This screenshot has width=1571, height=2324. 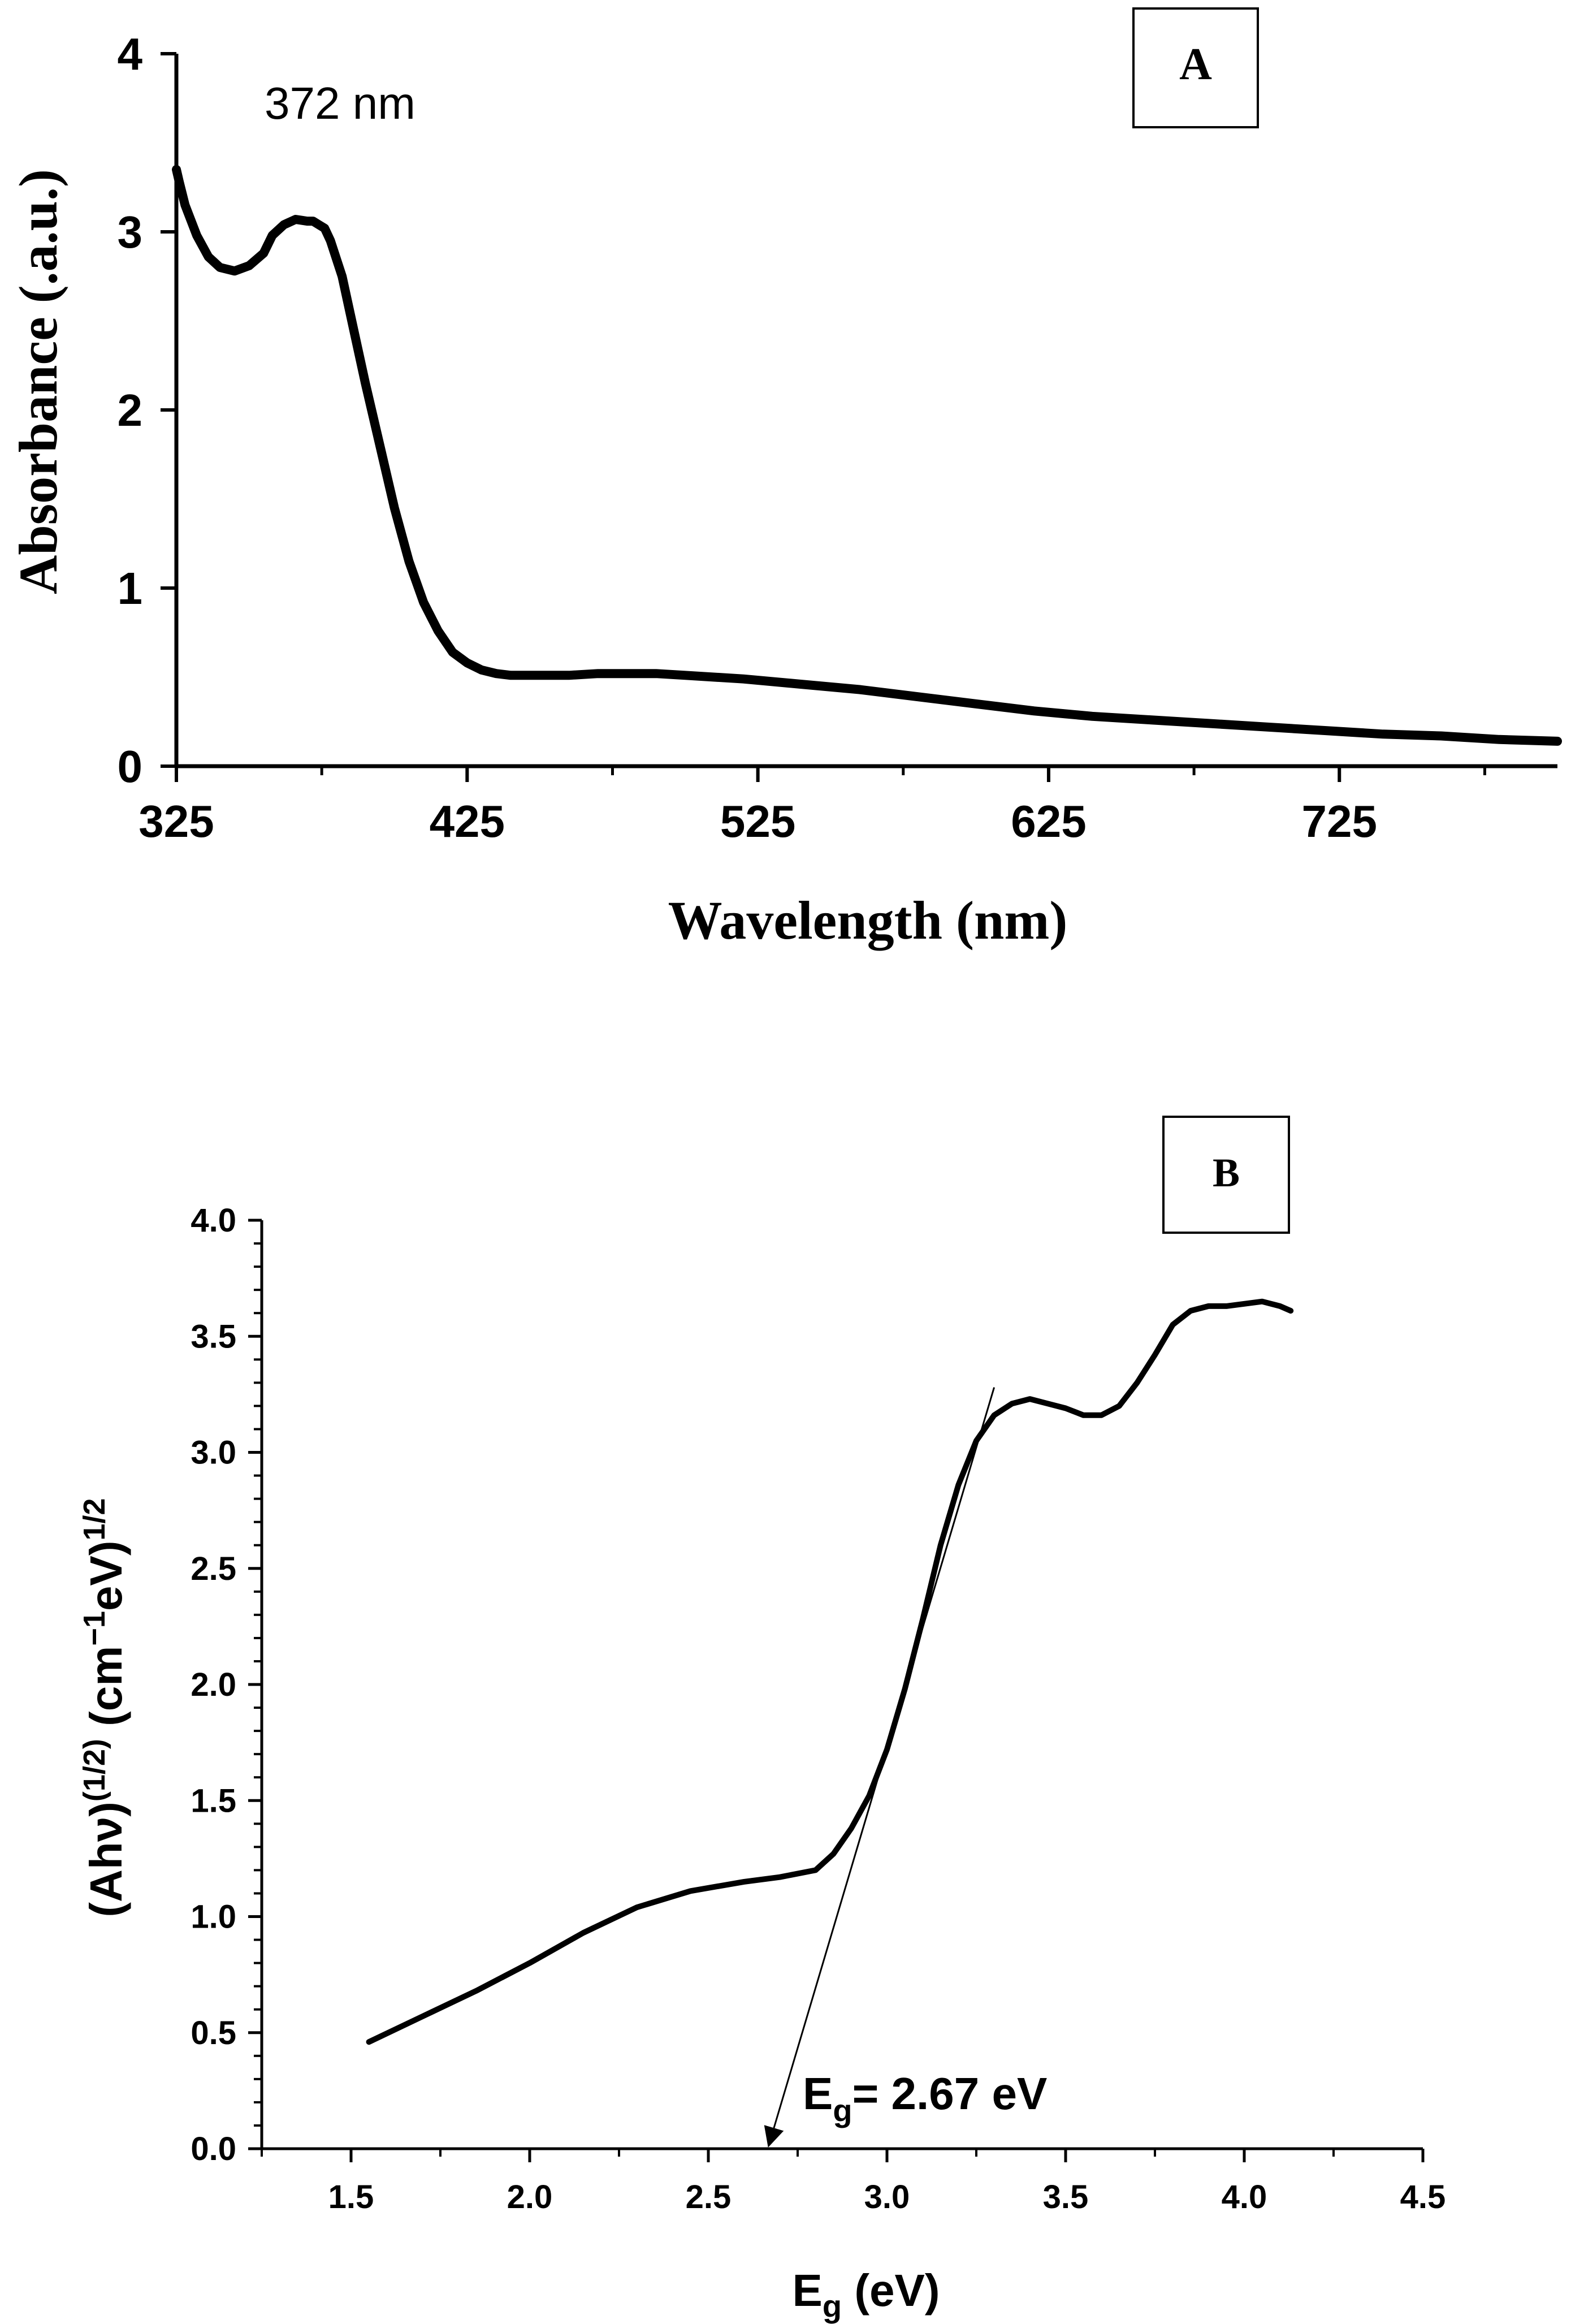 What do you see at coordinates (130, 766) in the screenshot?
I see `panel-a-y-tick-label: 0` at bounding box center [130, 766].